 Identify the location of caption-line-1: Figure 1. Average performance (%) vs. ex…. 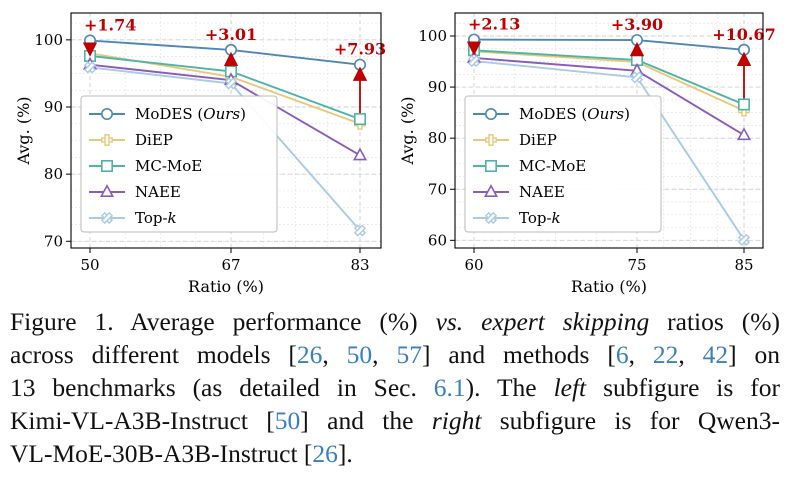
(395, 321).